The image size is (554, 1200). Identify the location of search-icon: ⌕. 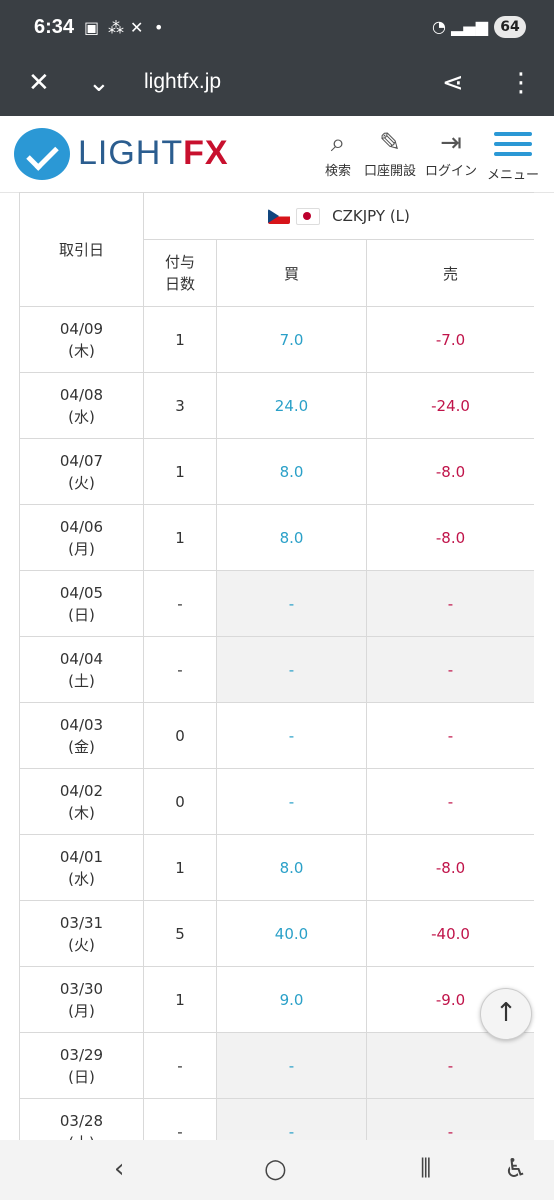
(338, 143).